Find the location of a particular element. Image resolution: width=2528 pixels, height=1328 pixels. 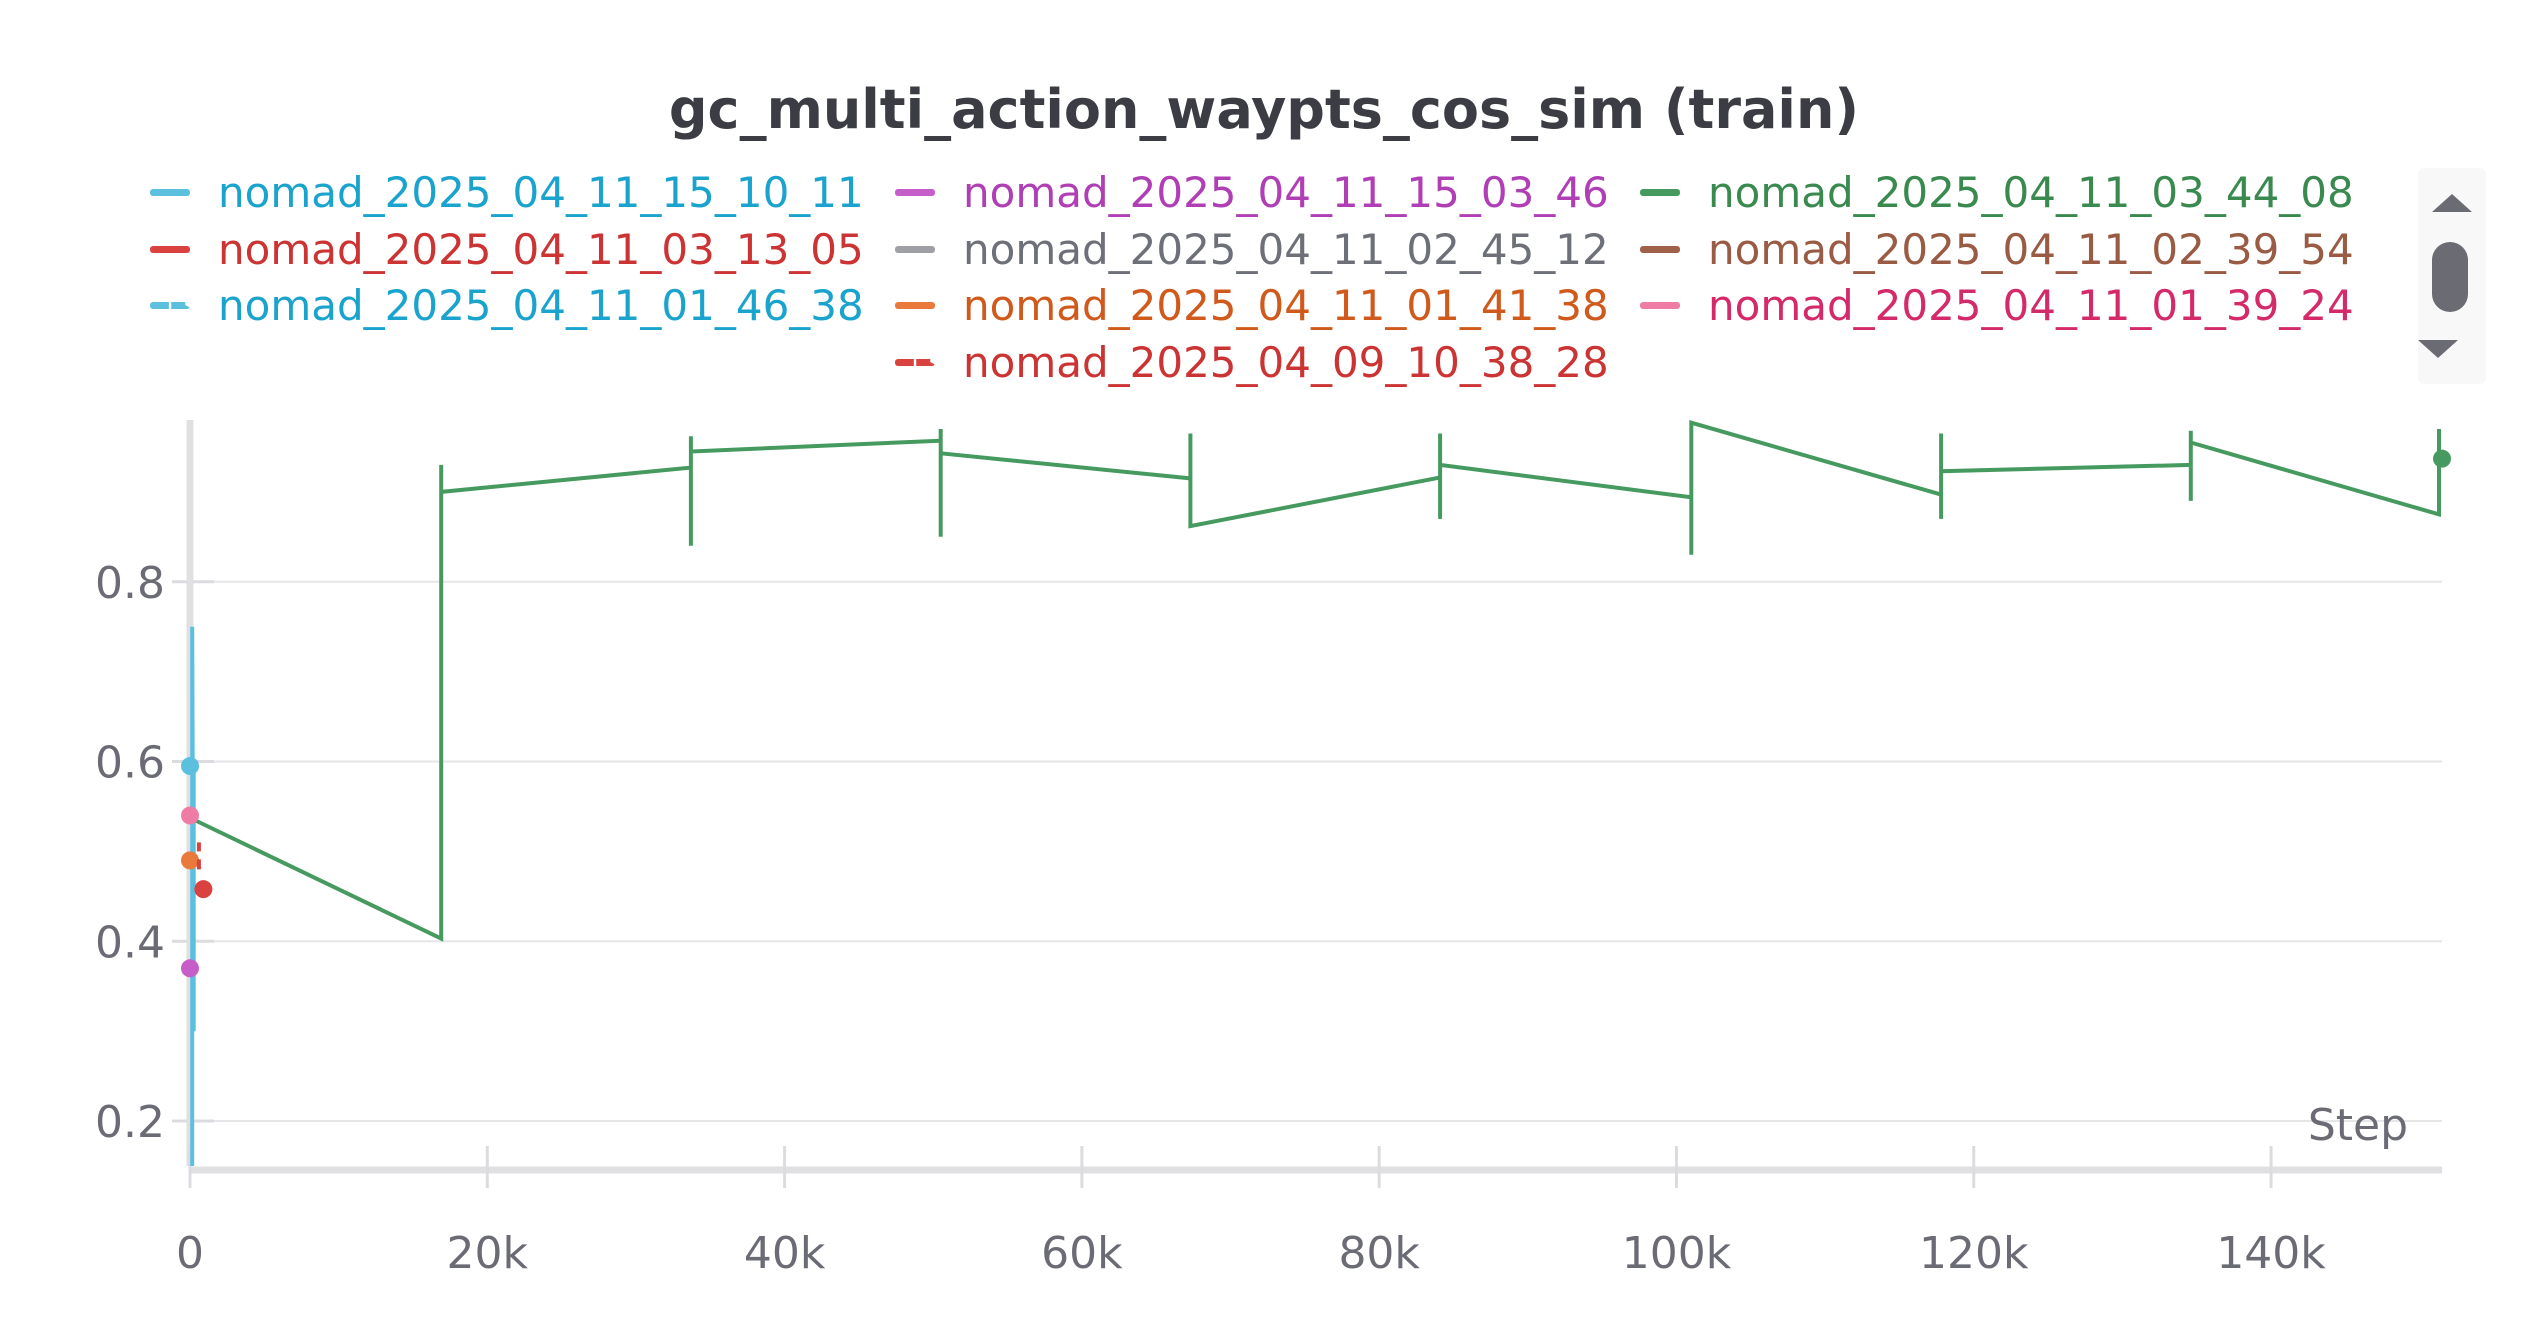

chart-title: gc_multi_action_waypts_cos_sim (train) is located at coordinates (1264, 109).